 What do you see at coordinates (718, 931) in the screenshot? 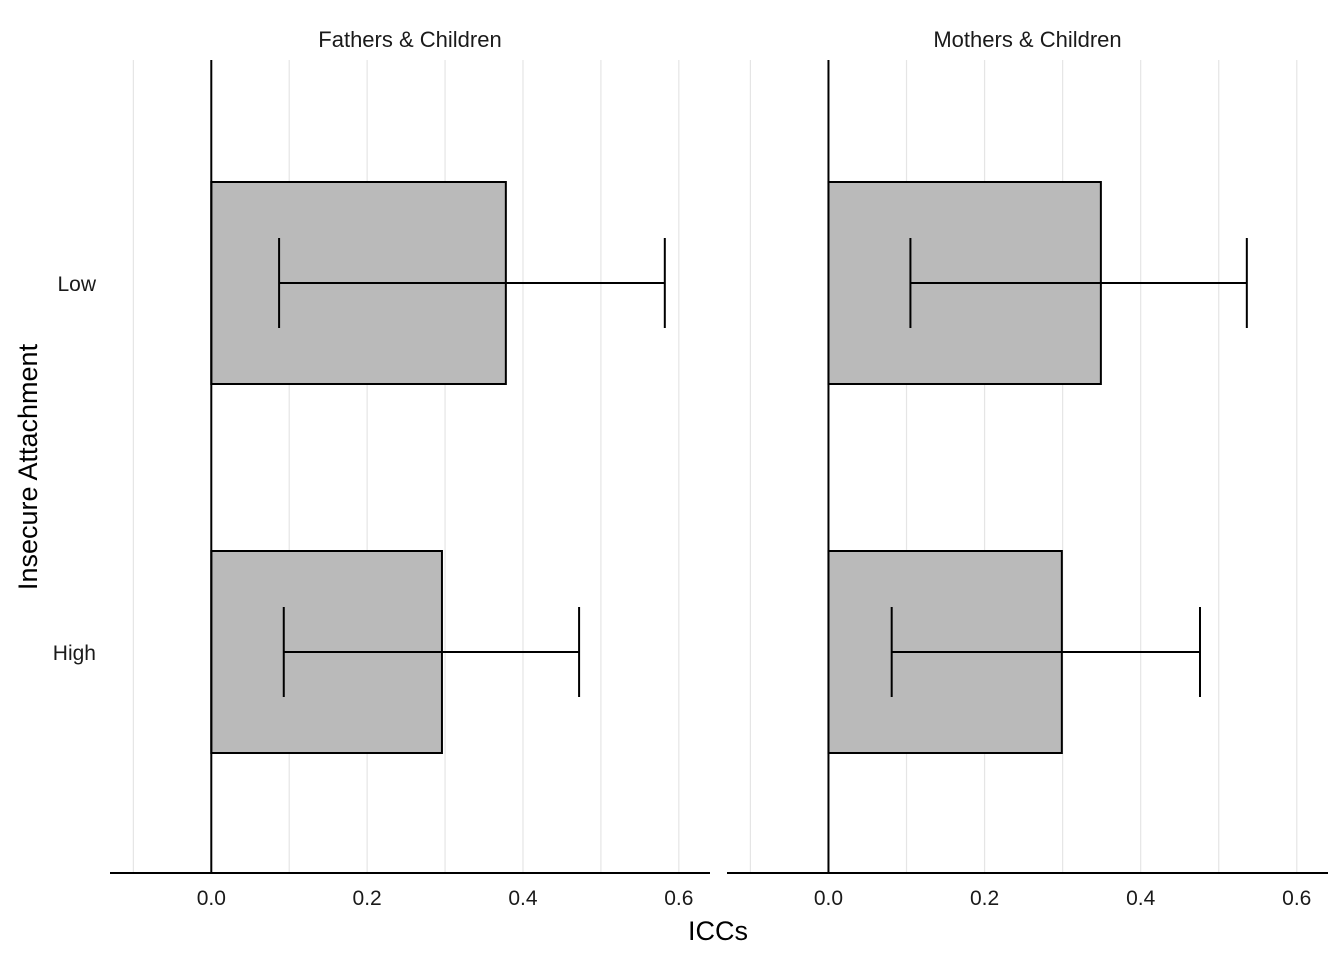
I see `x-axis-title: ICCs` at bounding box center [718, 931].